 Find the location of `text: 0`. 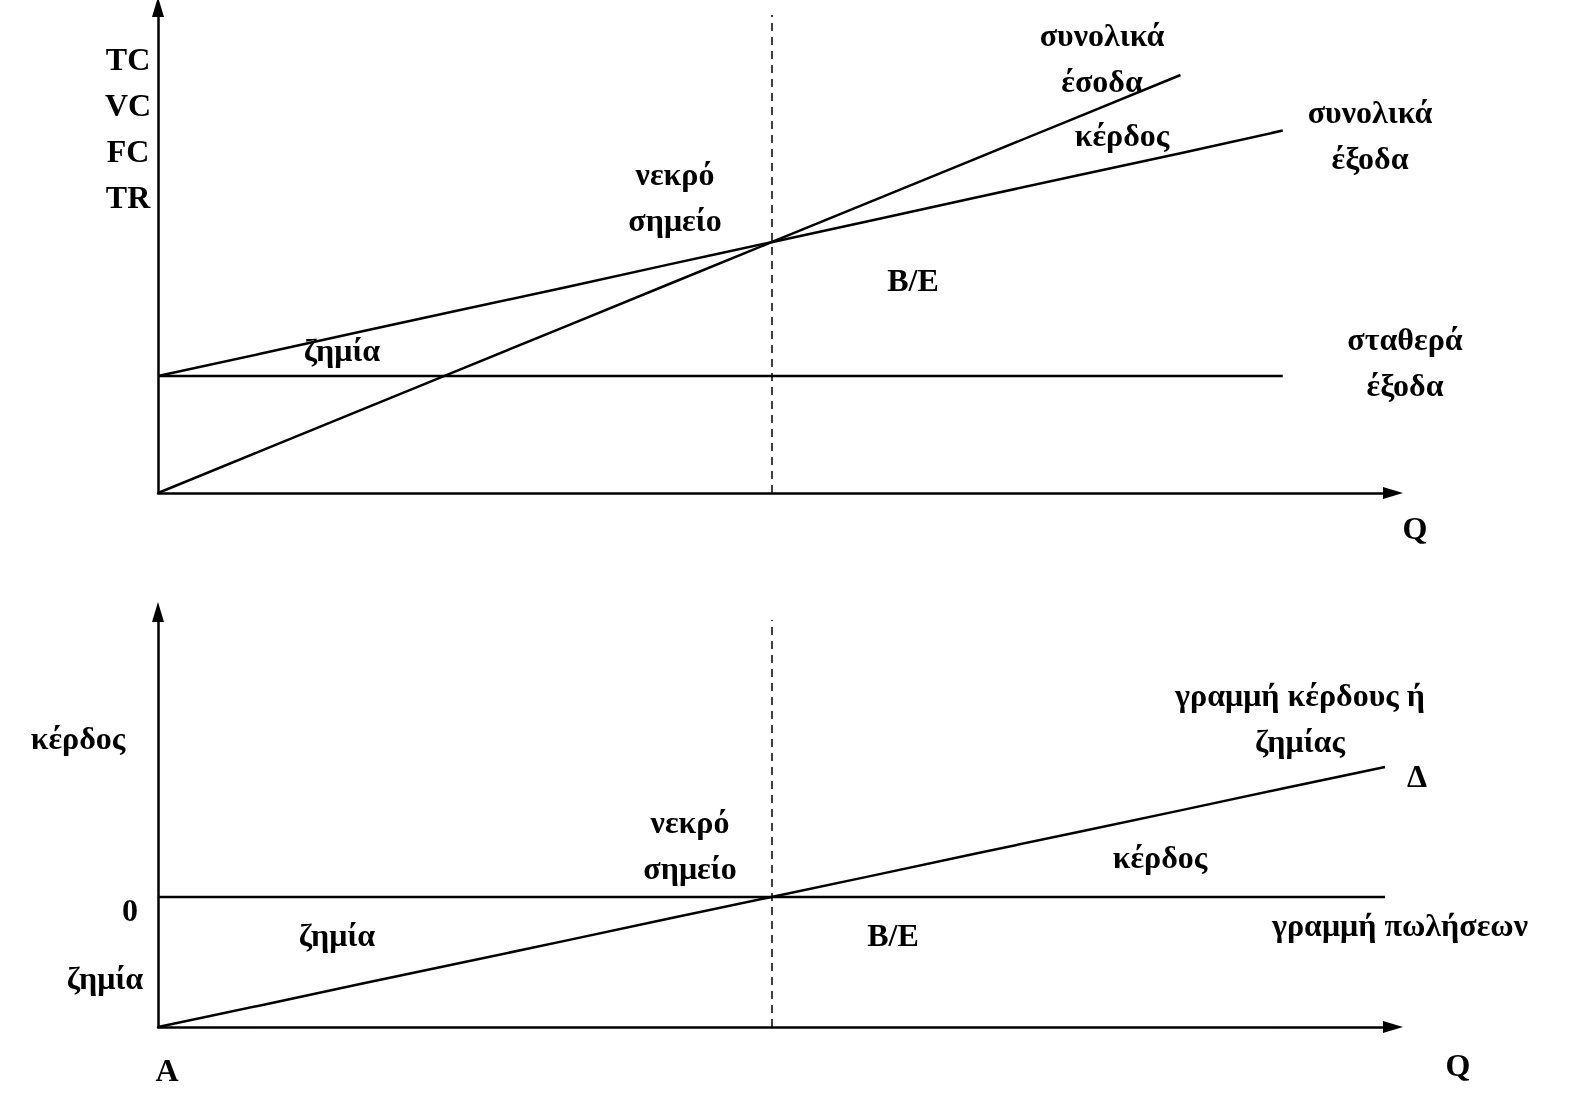

text: 0 is located at coordinates (130, 910).